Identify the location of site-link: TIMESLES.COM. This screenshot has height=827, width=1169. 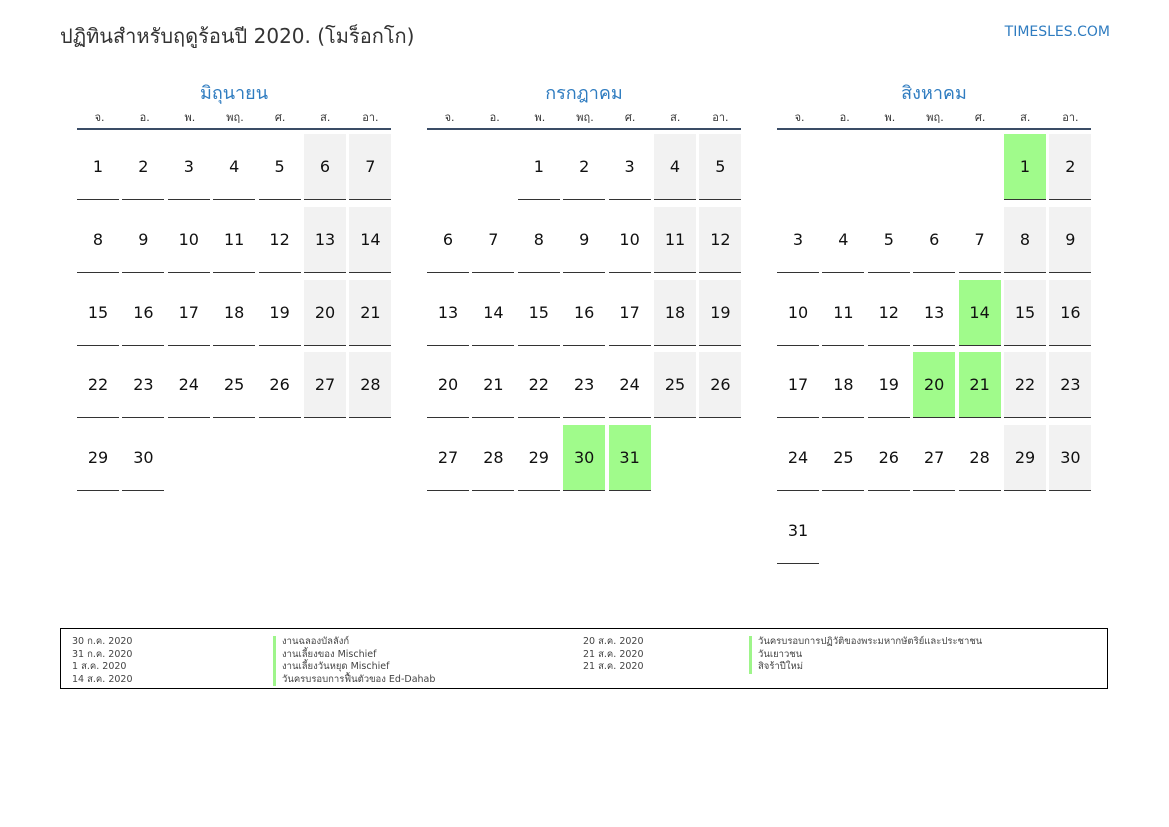
(1057, 32).